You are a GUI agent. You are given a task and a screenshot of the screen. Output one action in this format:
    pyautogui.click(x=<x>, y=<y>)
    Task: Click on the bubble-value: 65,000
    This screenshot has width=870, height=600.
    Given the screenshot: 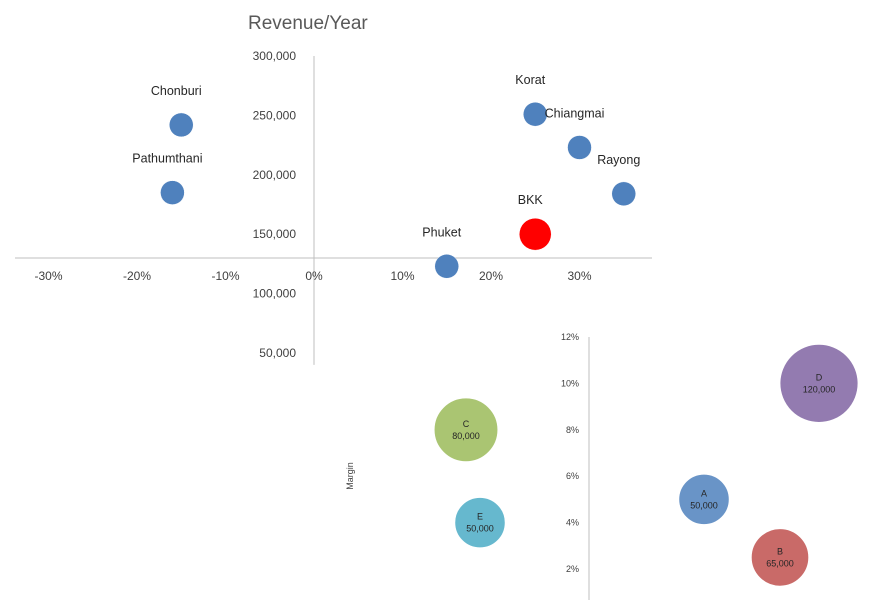 What is the action you would take?
    pyautogui.click(x=780, y=563)
    